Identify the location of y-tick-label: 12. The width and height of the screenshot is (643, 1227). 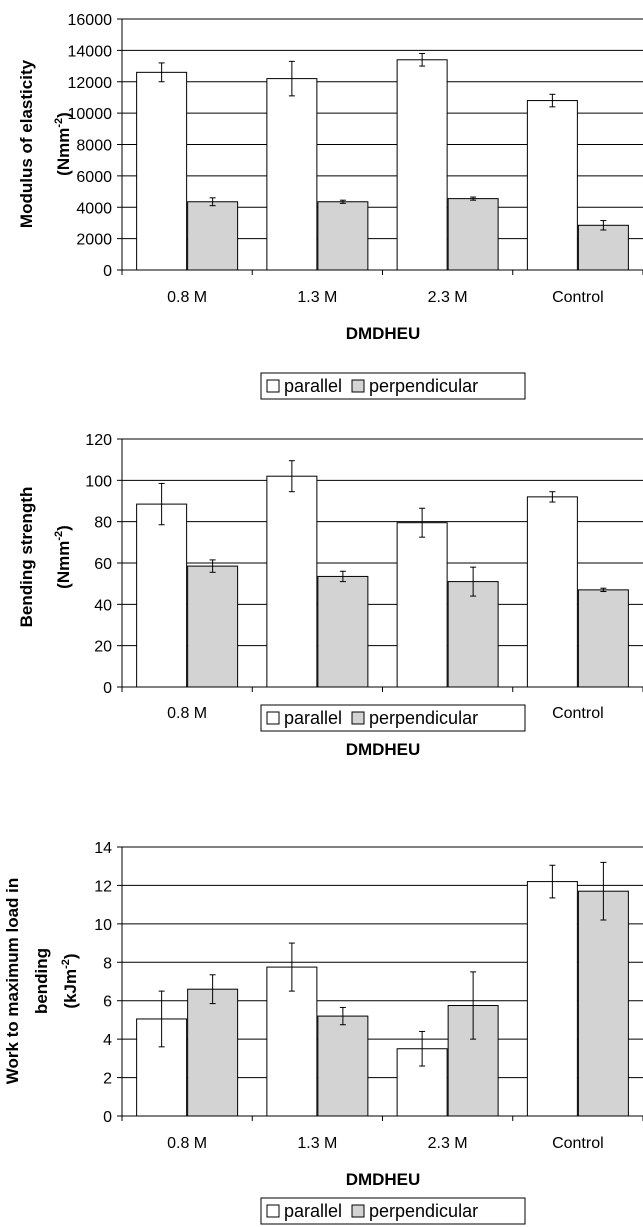
(103, 886).